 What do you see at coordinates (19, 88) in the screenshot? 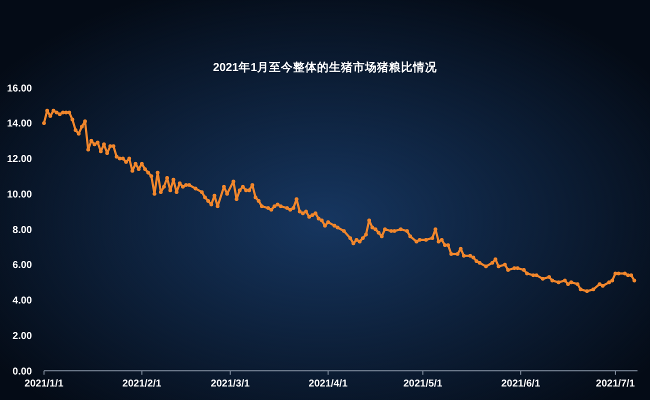
I see `y-tick-label: 16.00` at bounding box center [19, 88].